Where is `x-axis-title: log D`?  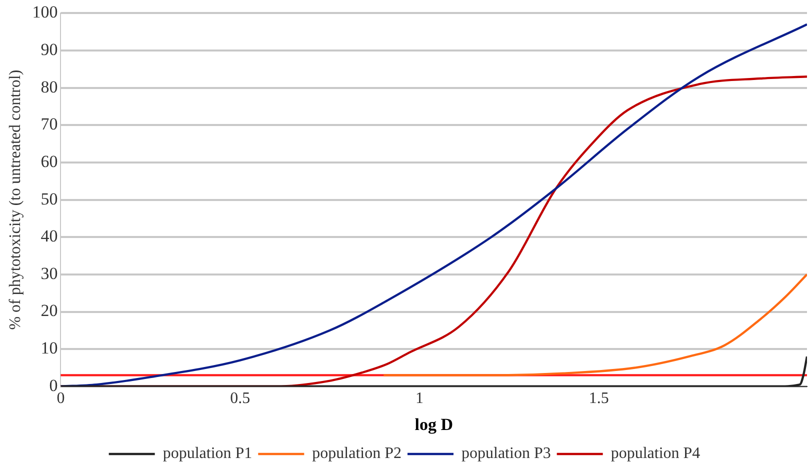
x-axis-title: log D is located at coordinates (433, 424).